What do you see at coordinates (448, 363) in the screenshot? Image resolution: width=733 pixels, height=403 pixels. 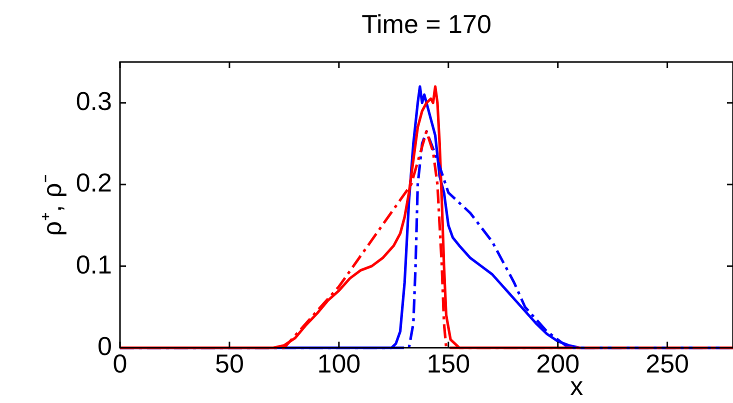 I see `x-tick-label: 150` at bounding box center [448, 363].